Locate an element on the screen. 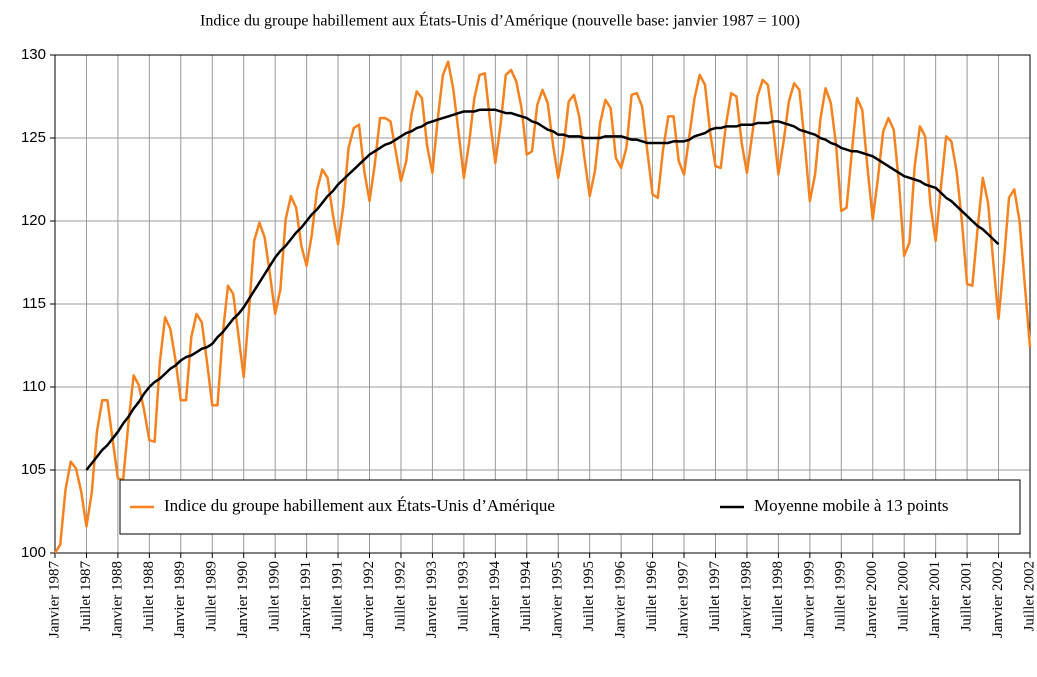 This screenshot has height=677, width=1037. x-tick-label: Juillet 1995 is located at coordinates (589, 596).